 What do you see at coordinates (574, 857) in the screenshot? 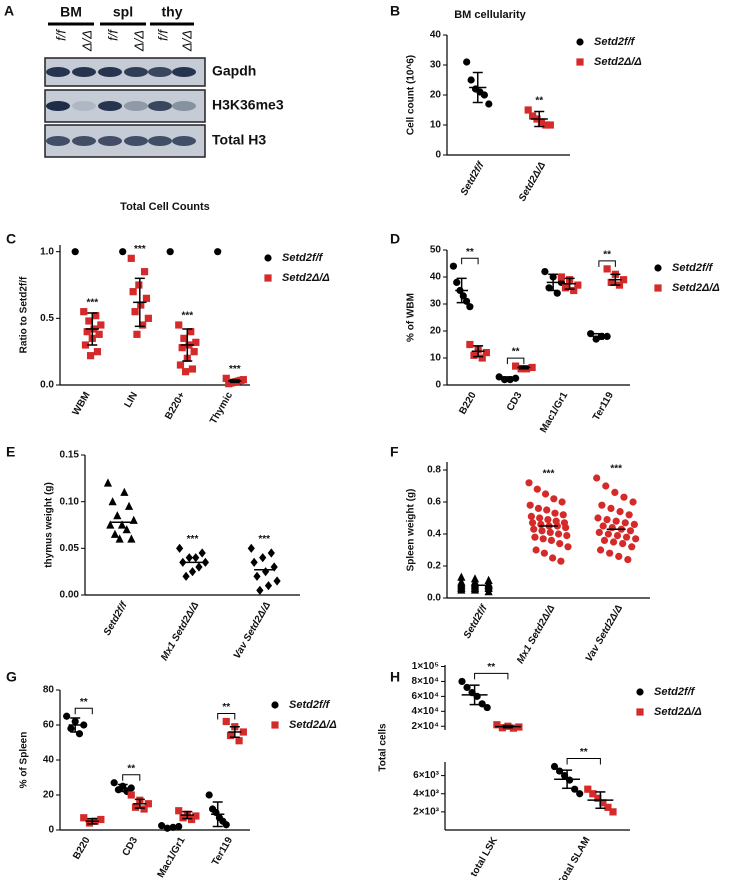
I see `x-tick-label: Total SLAM` at bounding box center [574, 857].